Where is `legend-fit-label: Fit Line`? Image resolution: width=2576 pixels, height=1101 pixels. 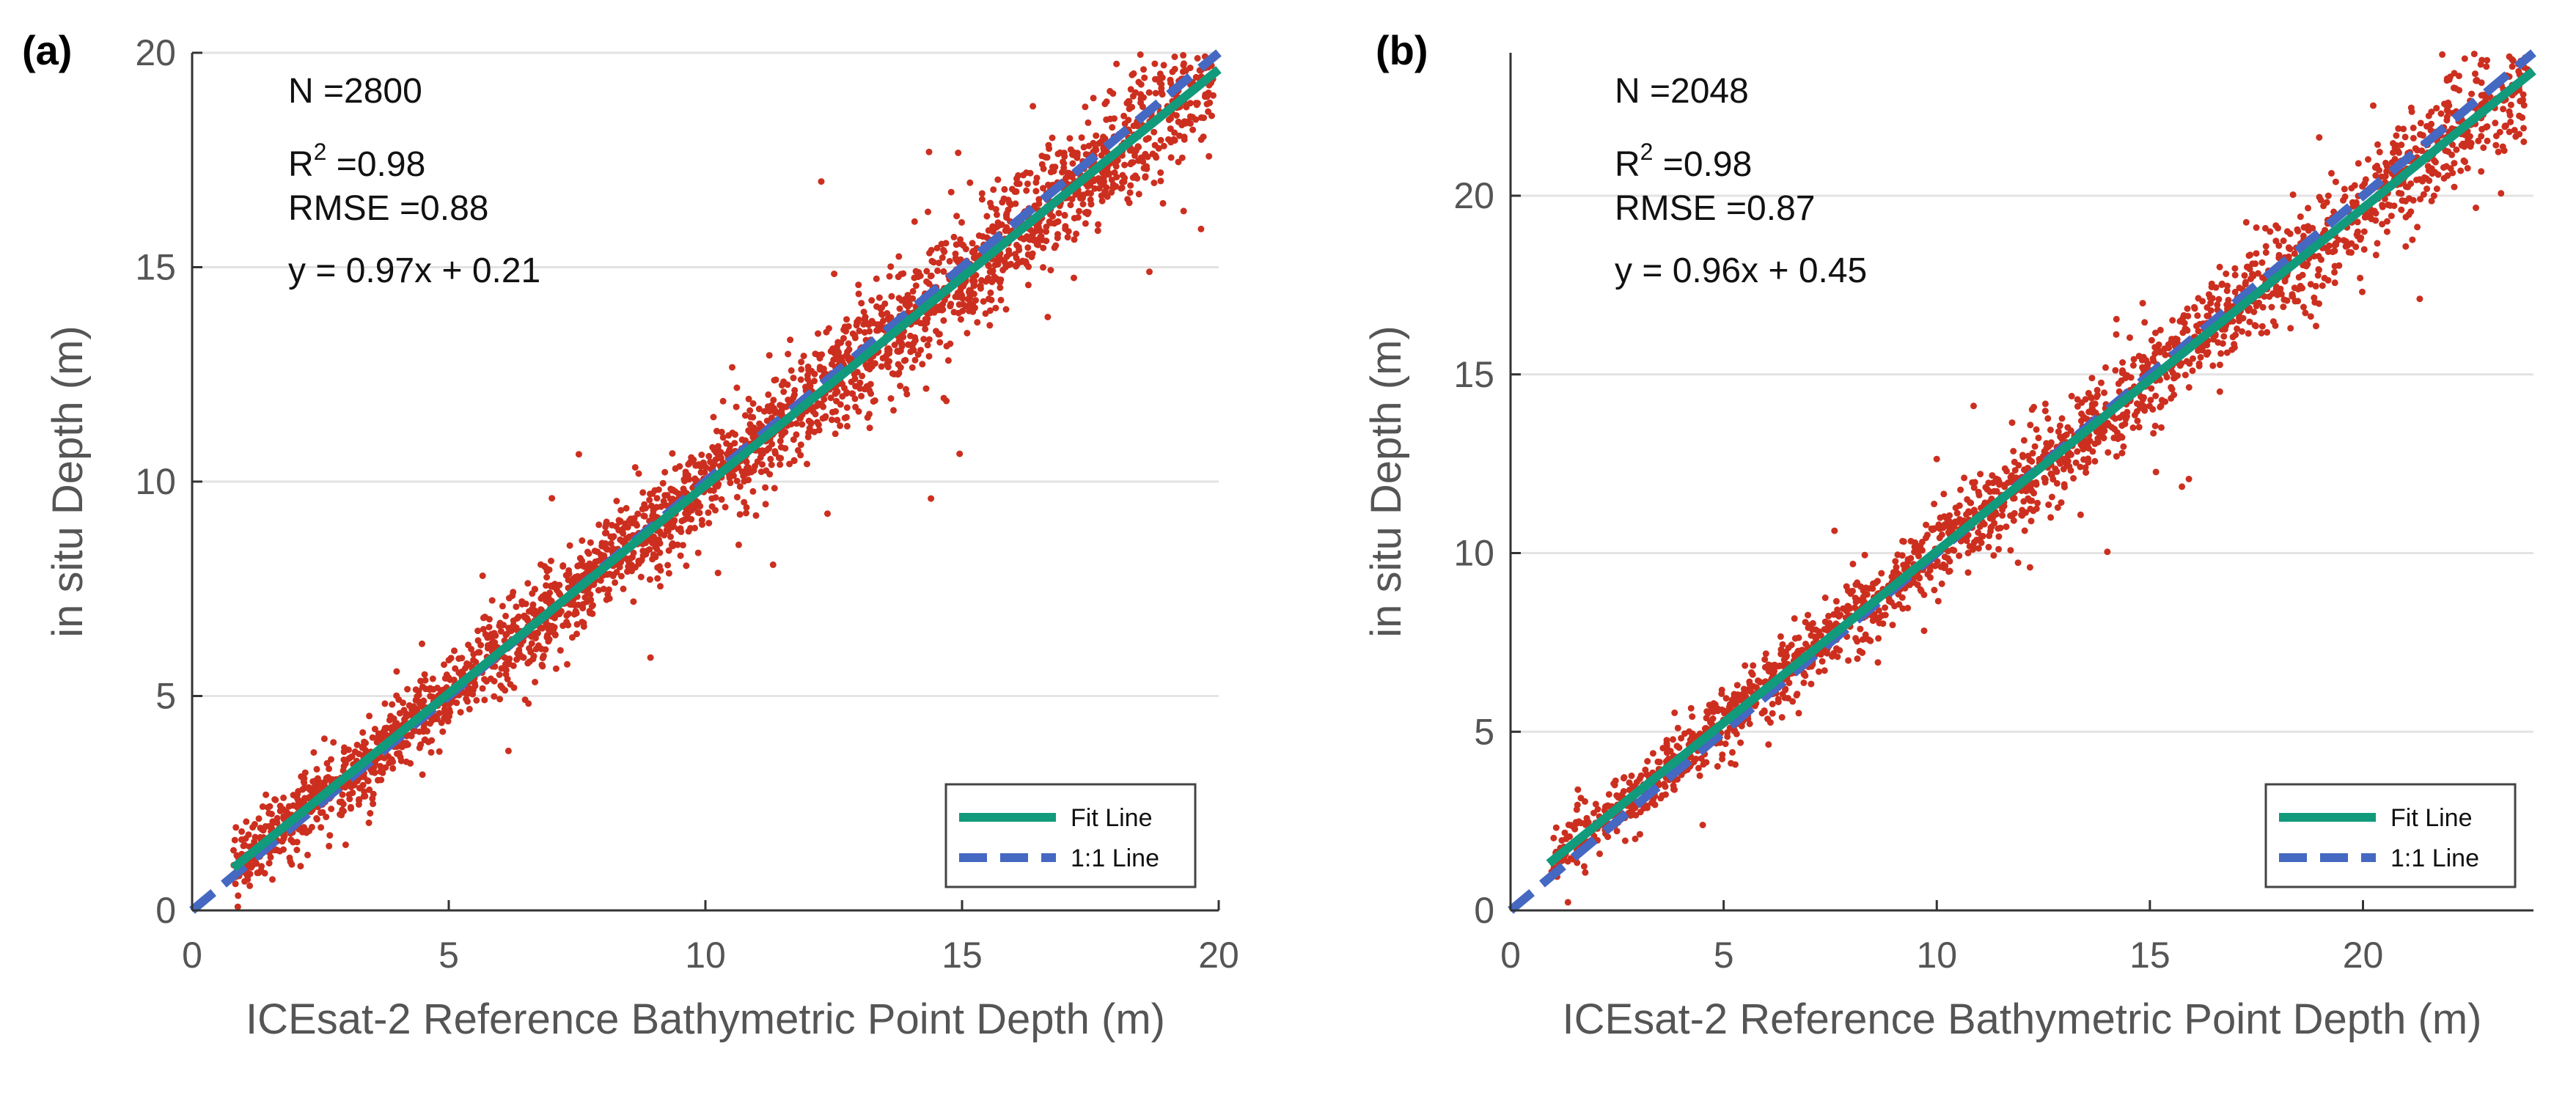
legend-fit-label: Fit Line is located at coordinates (2432, 818).